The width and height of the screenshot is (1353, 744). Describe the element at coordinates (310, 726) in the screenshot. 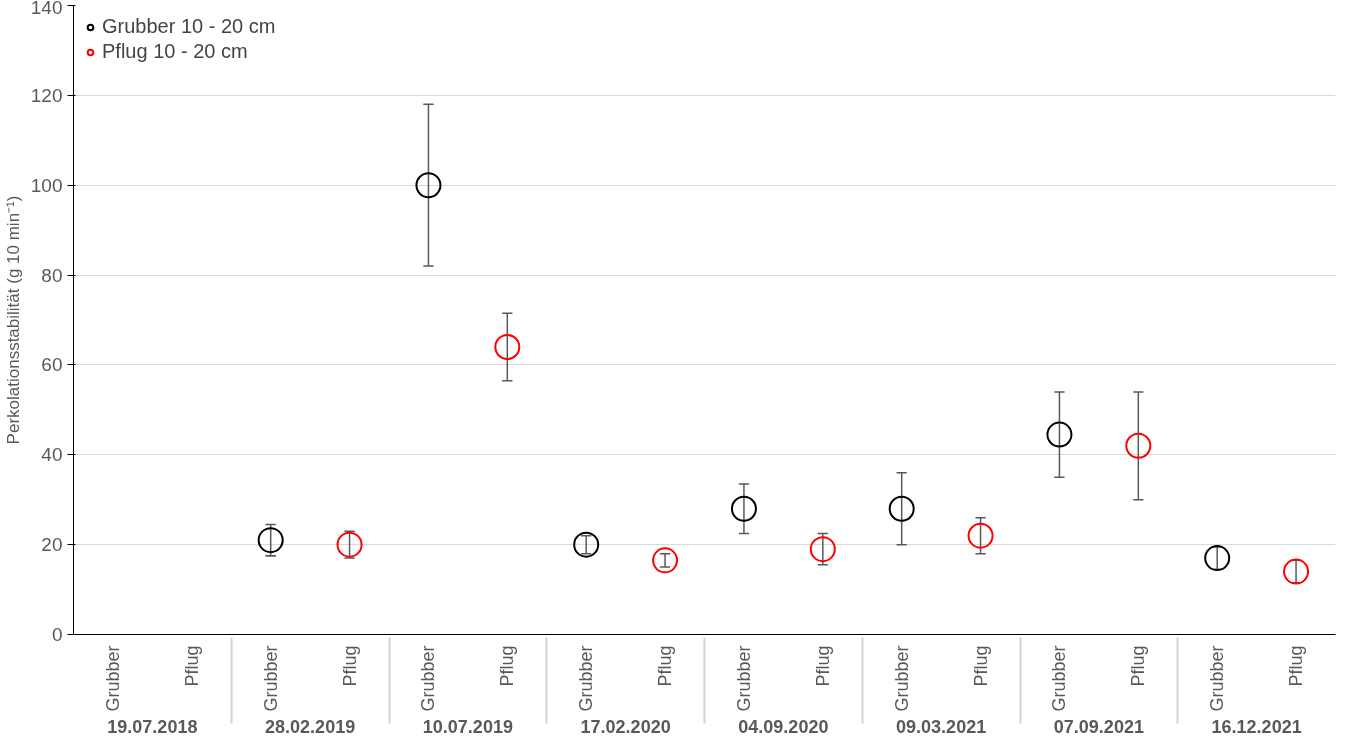

I see `text: 28.02.2019` at that location.